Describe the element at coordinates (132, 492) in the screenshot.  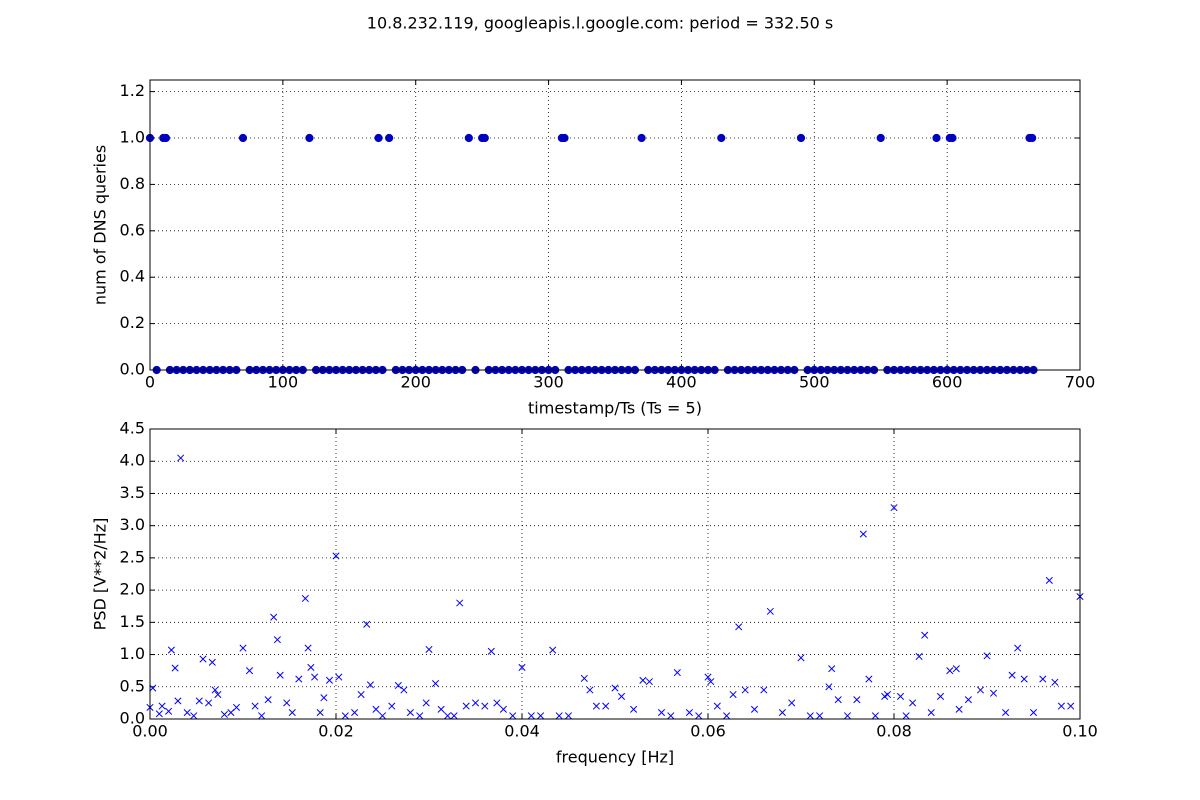
I see `y-tick-label: 3.5` at that location.